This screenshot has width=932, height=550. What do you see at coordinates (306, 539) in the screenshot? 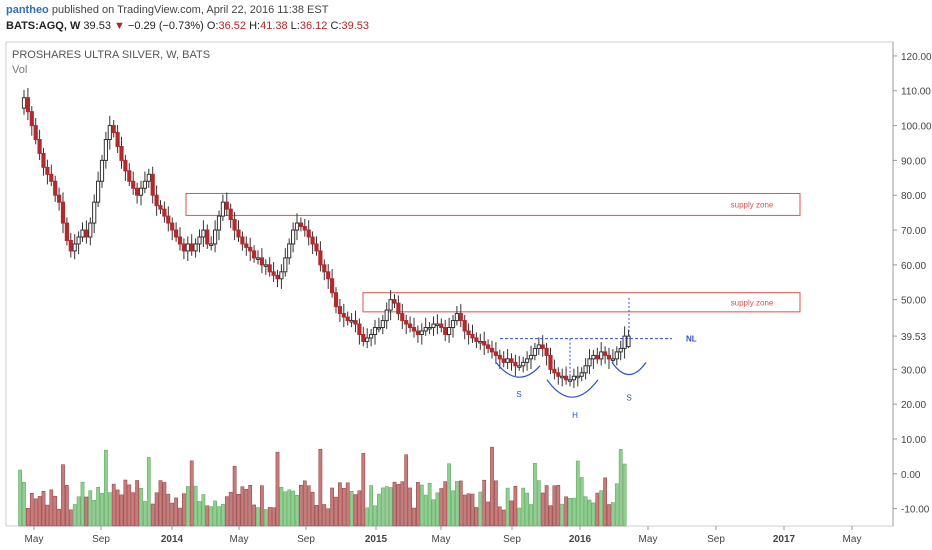
I see `time-tick-label: Sep` at bounding box center [306, 539].